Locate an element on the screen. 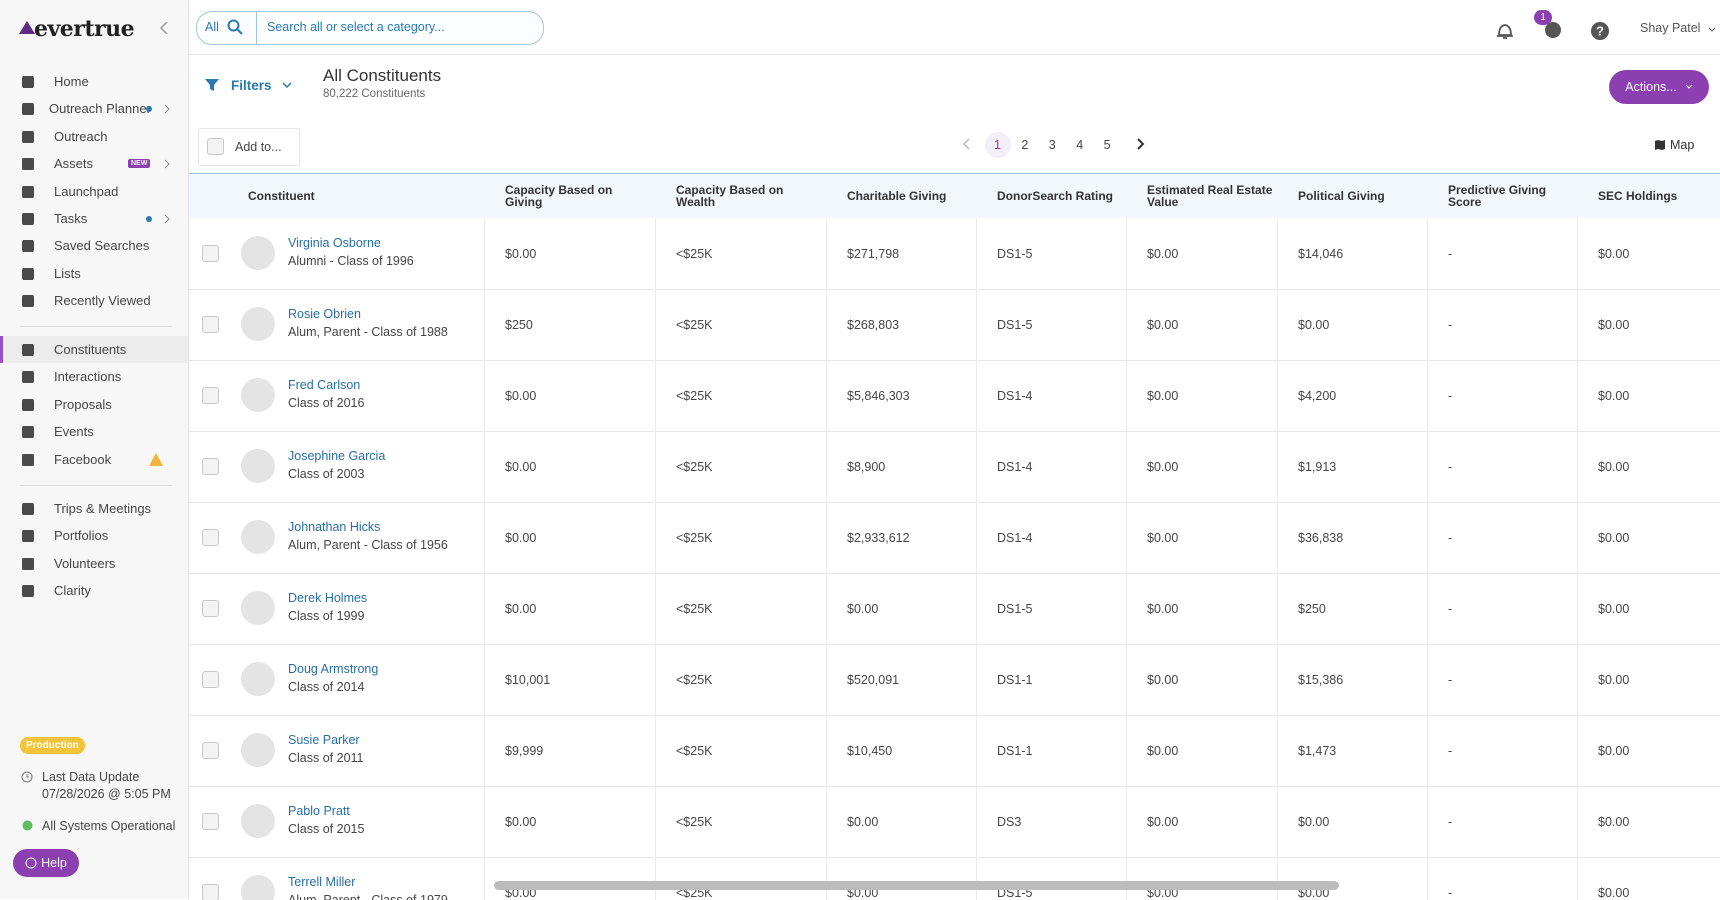 The image size is (1720, 900). column-header: Political Giving is located at coordinates (1341, 196).